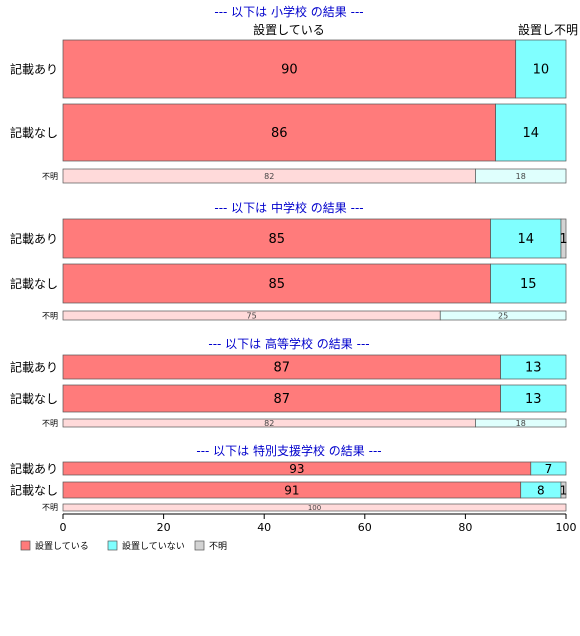 The width and height of the screenshot is (580, 636). I want to click on data-label: 90, so click(289, 70).